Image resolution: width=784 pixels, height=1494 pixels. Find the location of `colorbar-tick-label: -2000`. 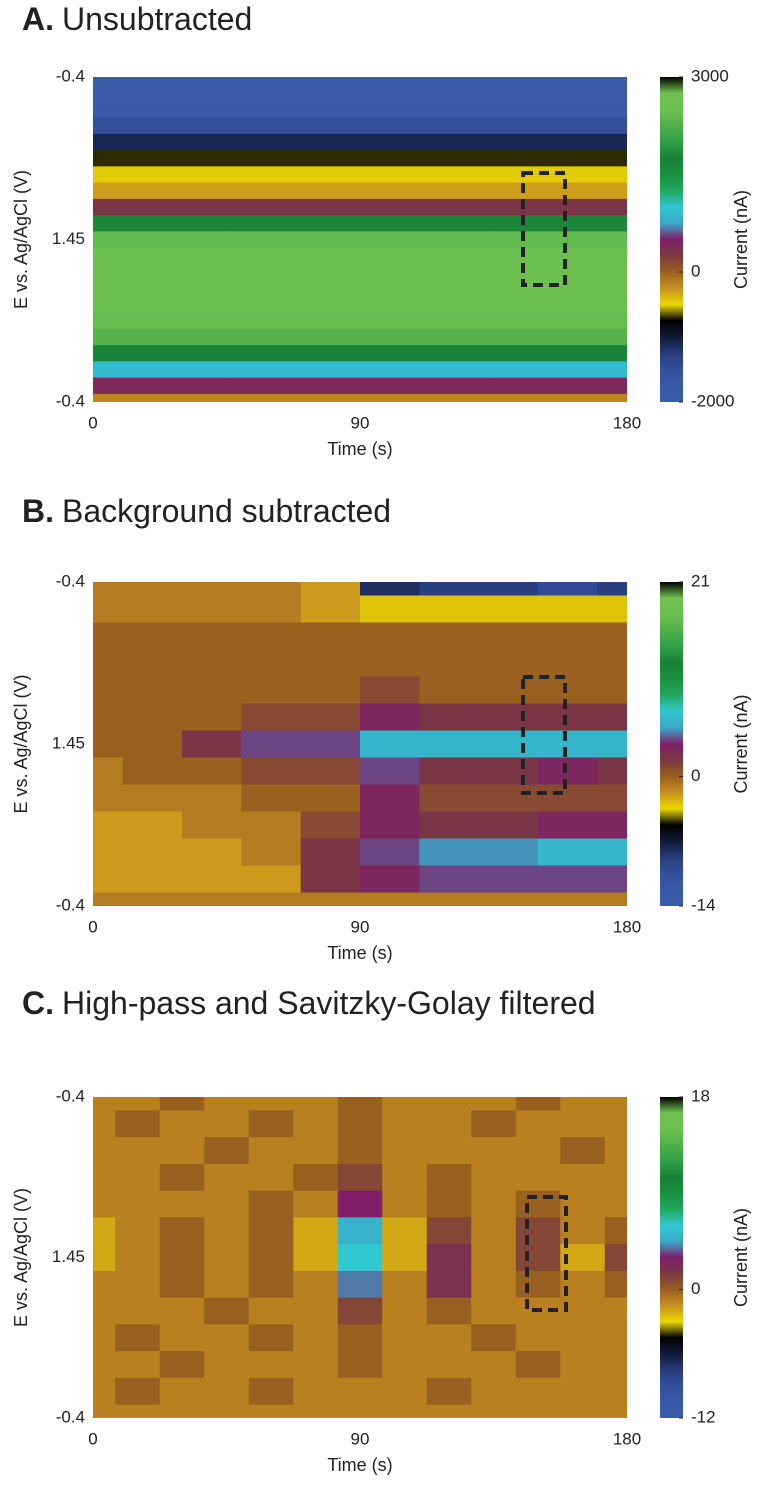

colorbar-tick-label: -2000 is located at coordinates (712, 400).